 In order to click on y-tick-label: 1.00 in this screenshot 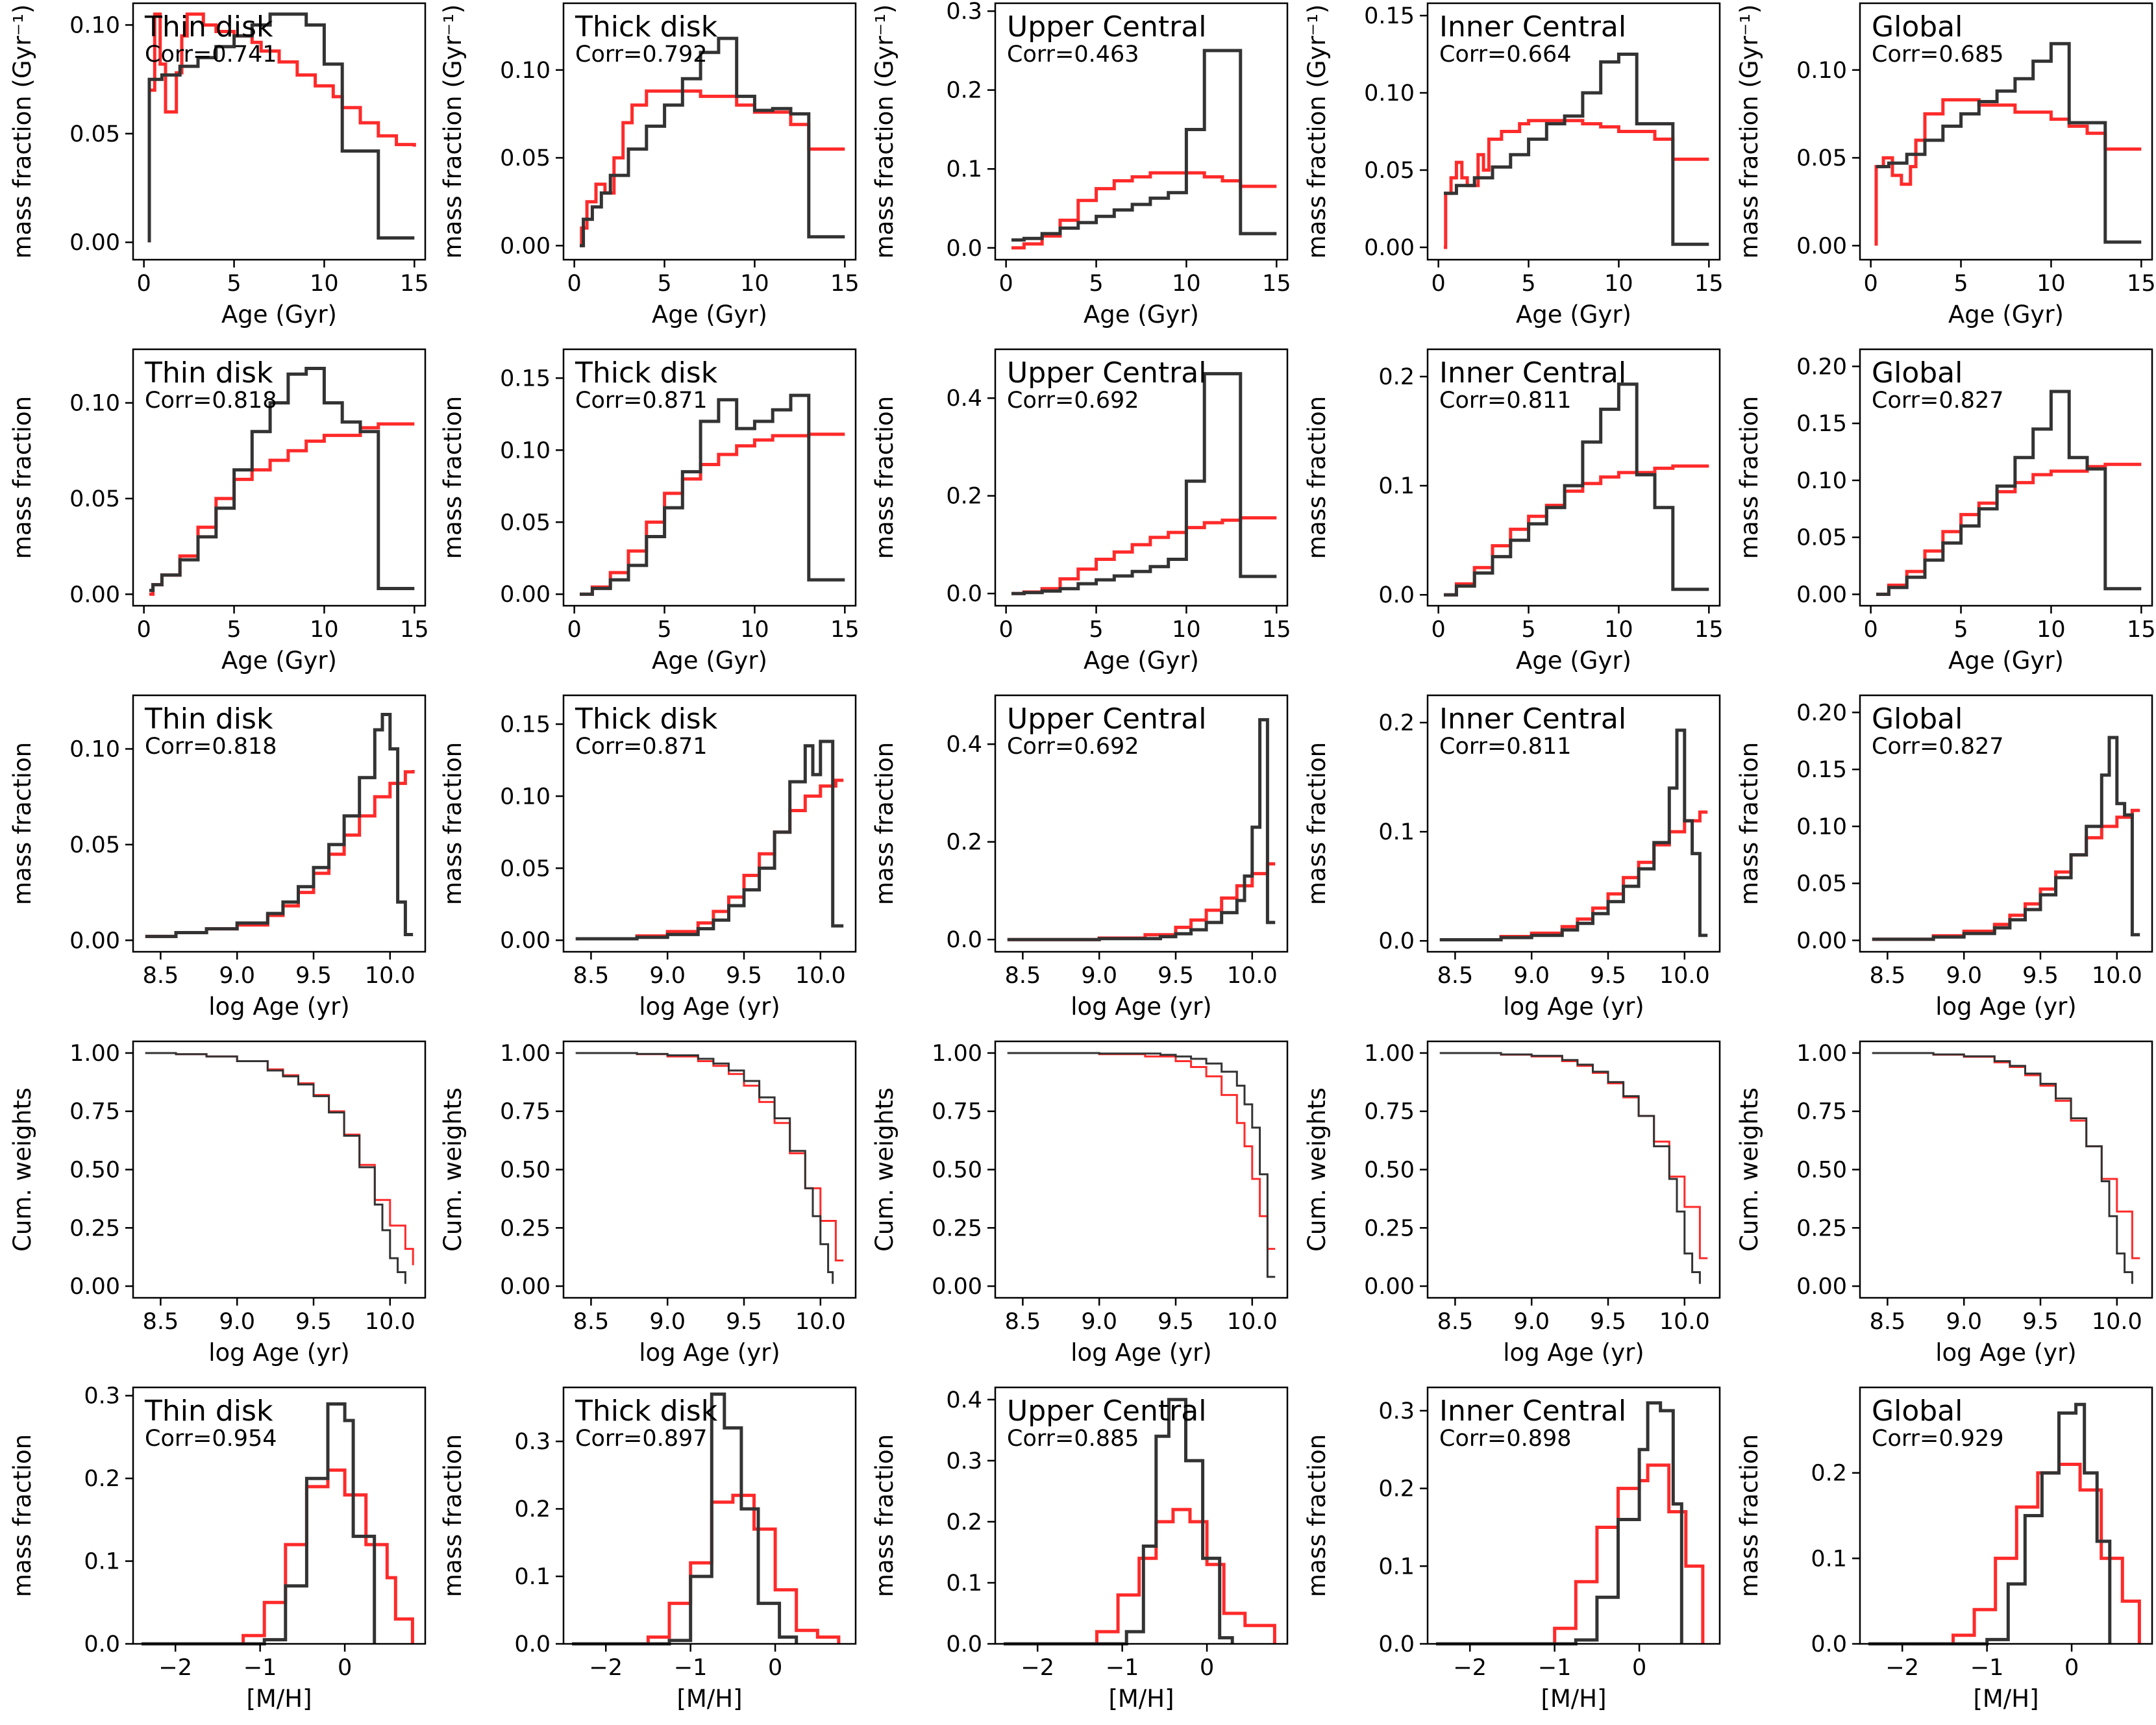, I will do `click(525, 1054)`.